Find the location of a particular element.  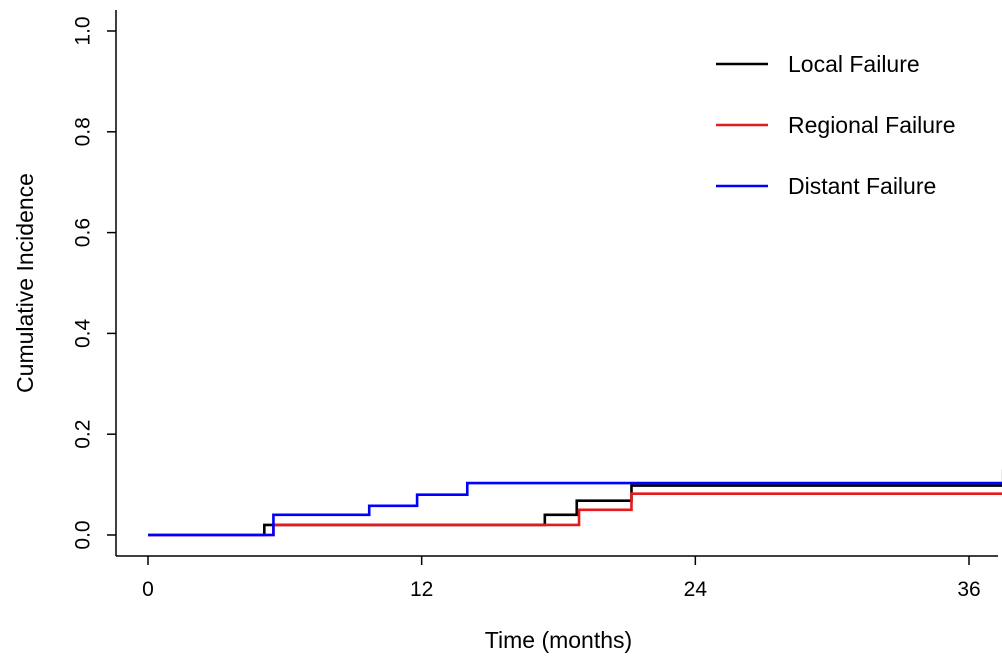

series-line-local-failure is located at coordinates (575, 503).